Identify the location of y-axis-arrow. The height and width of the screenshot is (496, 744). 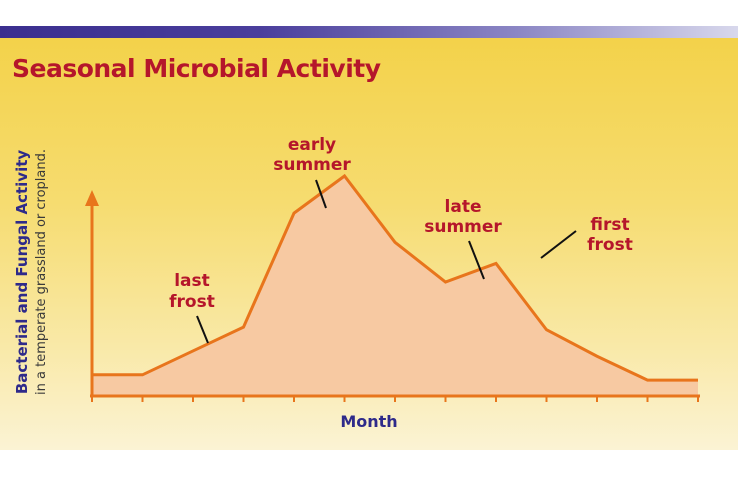
(92, 198).